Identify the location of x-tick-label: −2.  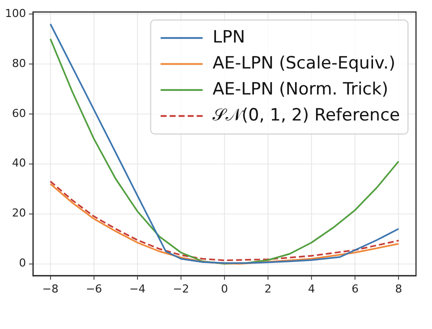
(181, 289).